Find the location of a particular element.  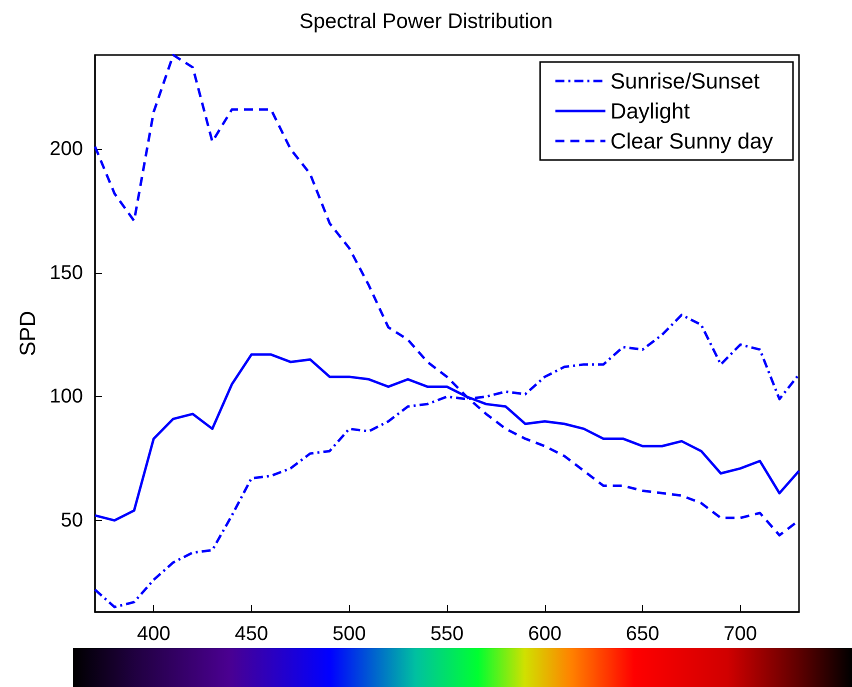

x-tick-label: 550 is located at coordinates (447, 634).